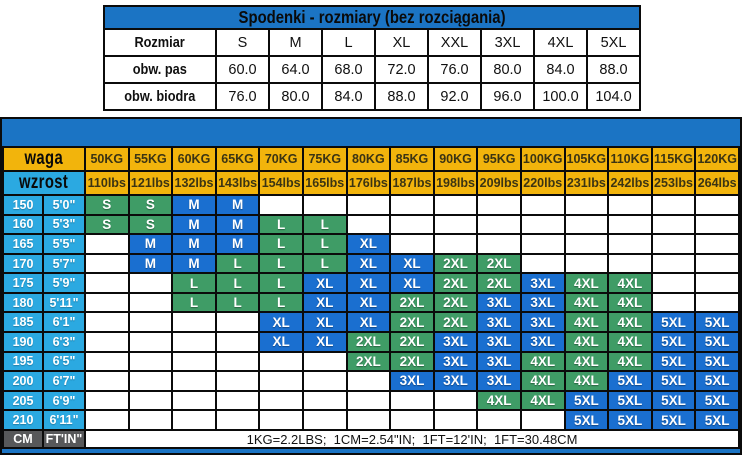  Describe the element at coordinates (454, 69) in the screenshot. I see `measurement-cell: 76.0` at that location.